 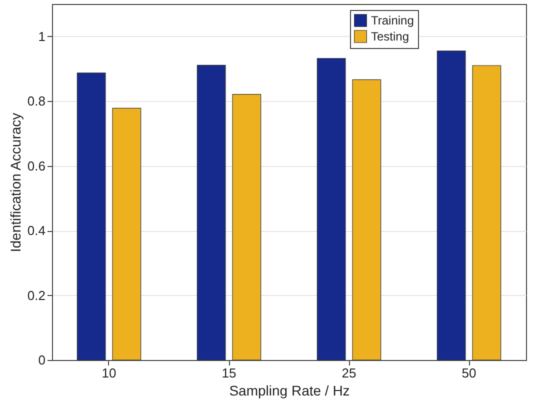 I want to click on x-axis-title: Sampling Rate / Hz, so click(x=289, y=390).